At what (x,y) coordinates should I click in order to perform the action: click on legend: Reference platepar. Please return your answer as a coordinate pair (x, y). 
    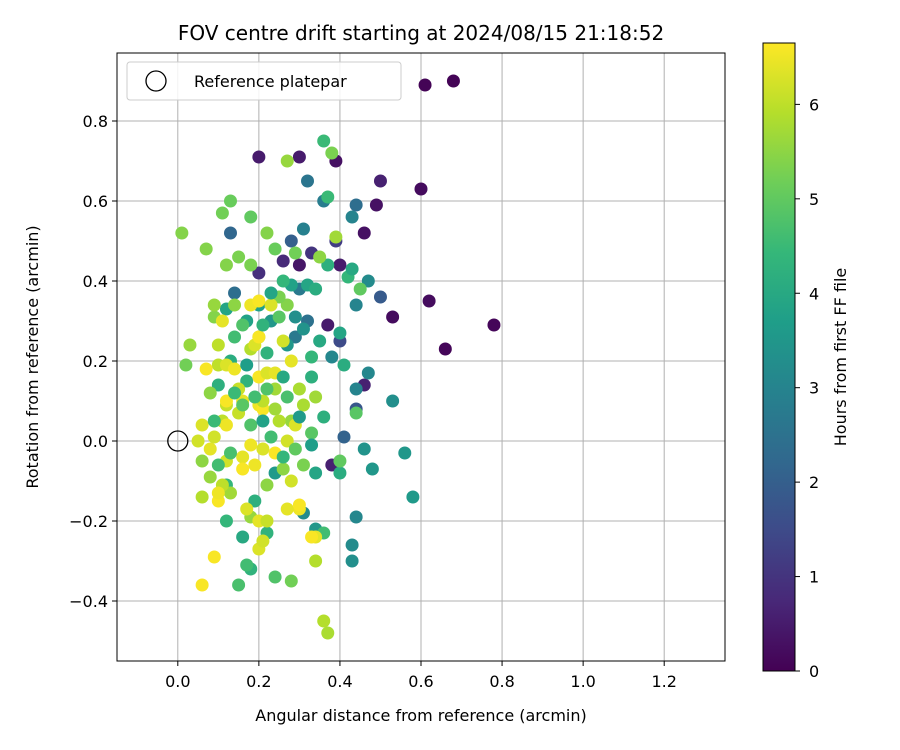
    Looking at the image, I should click on (264, 81).